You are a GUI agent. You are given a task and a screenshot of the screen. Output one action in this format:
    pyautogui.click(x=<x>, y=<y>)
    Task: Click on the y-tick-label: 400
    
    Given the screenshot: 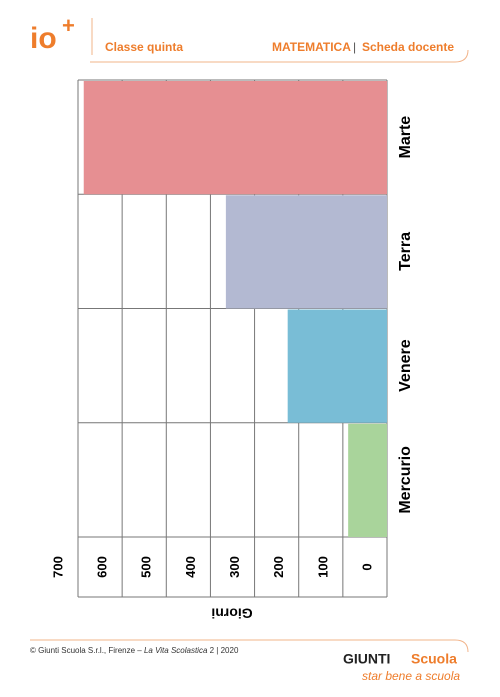 What is the action you would take?
    pyautogui.click(x=190, y=567)
    